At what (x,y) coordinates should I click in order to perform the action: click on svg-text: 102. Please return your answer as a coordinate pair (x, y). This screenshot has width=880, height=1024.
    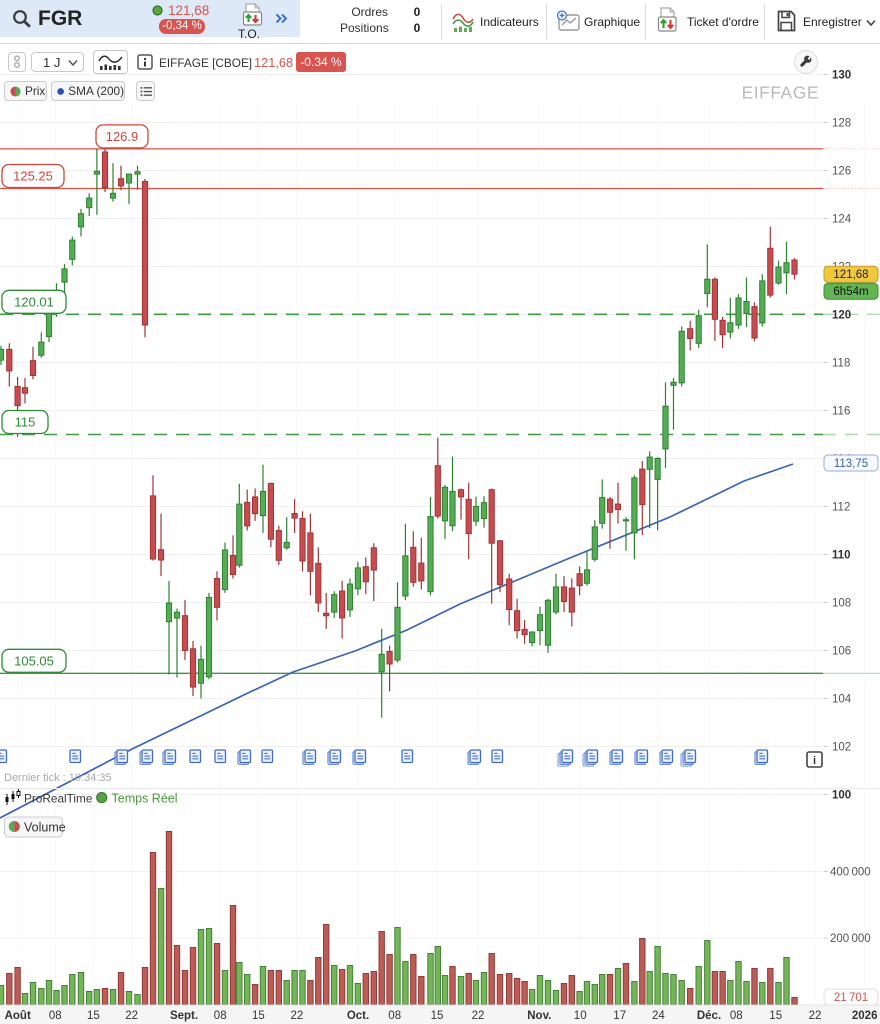
    Looking at the image, I should click on (841, 748).